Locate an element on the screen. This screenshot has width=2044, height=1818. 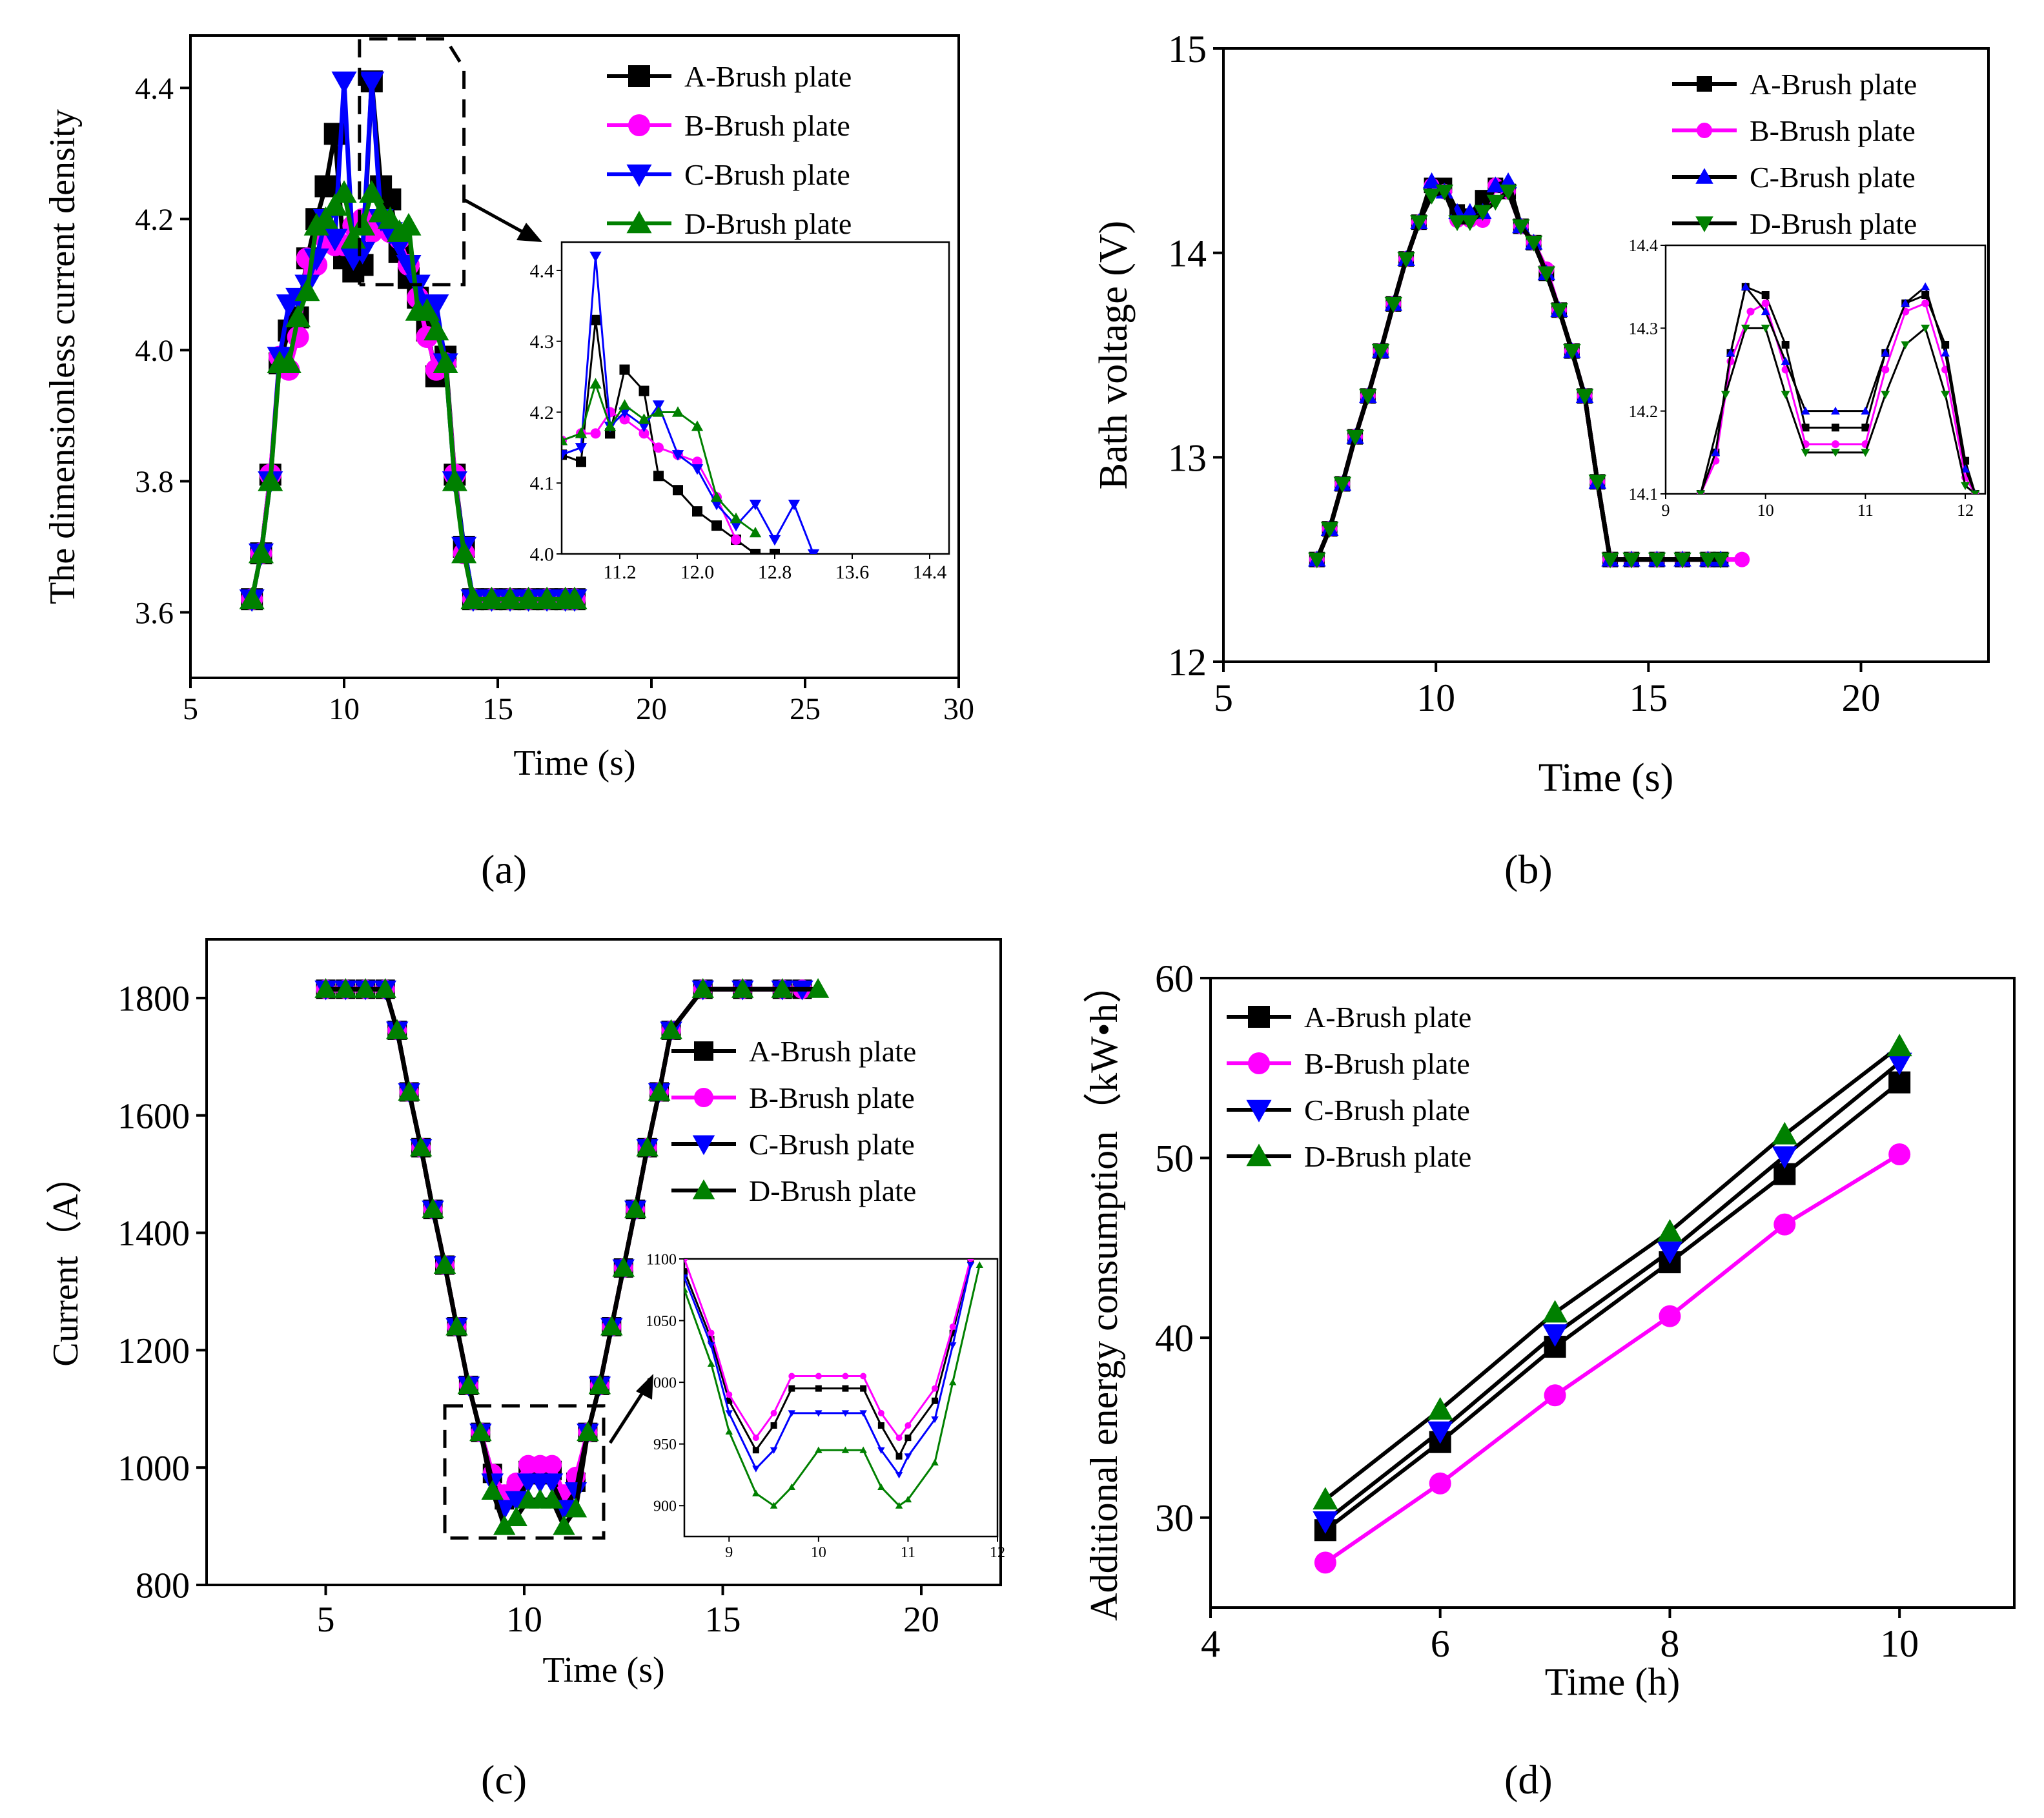
series-D is located at coordinates (1519, 376).